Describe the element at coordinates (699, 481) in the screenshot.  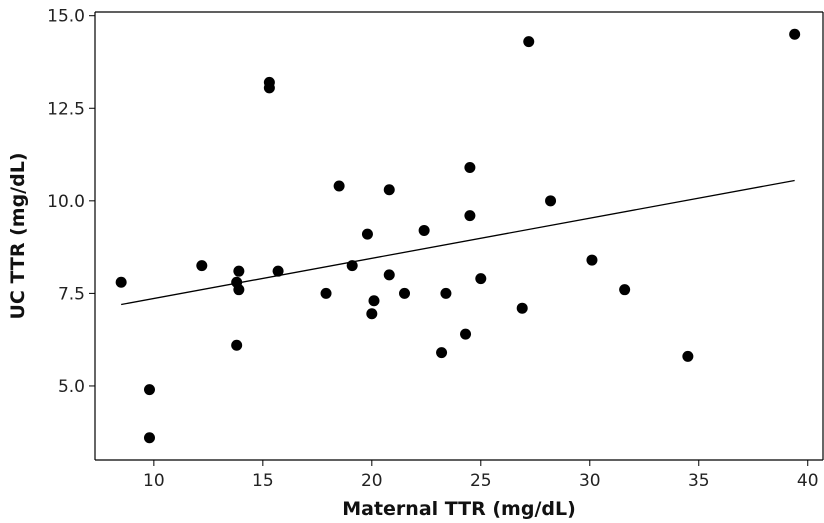
I see `x-tick-label: 35` at that location.